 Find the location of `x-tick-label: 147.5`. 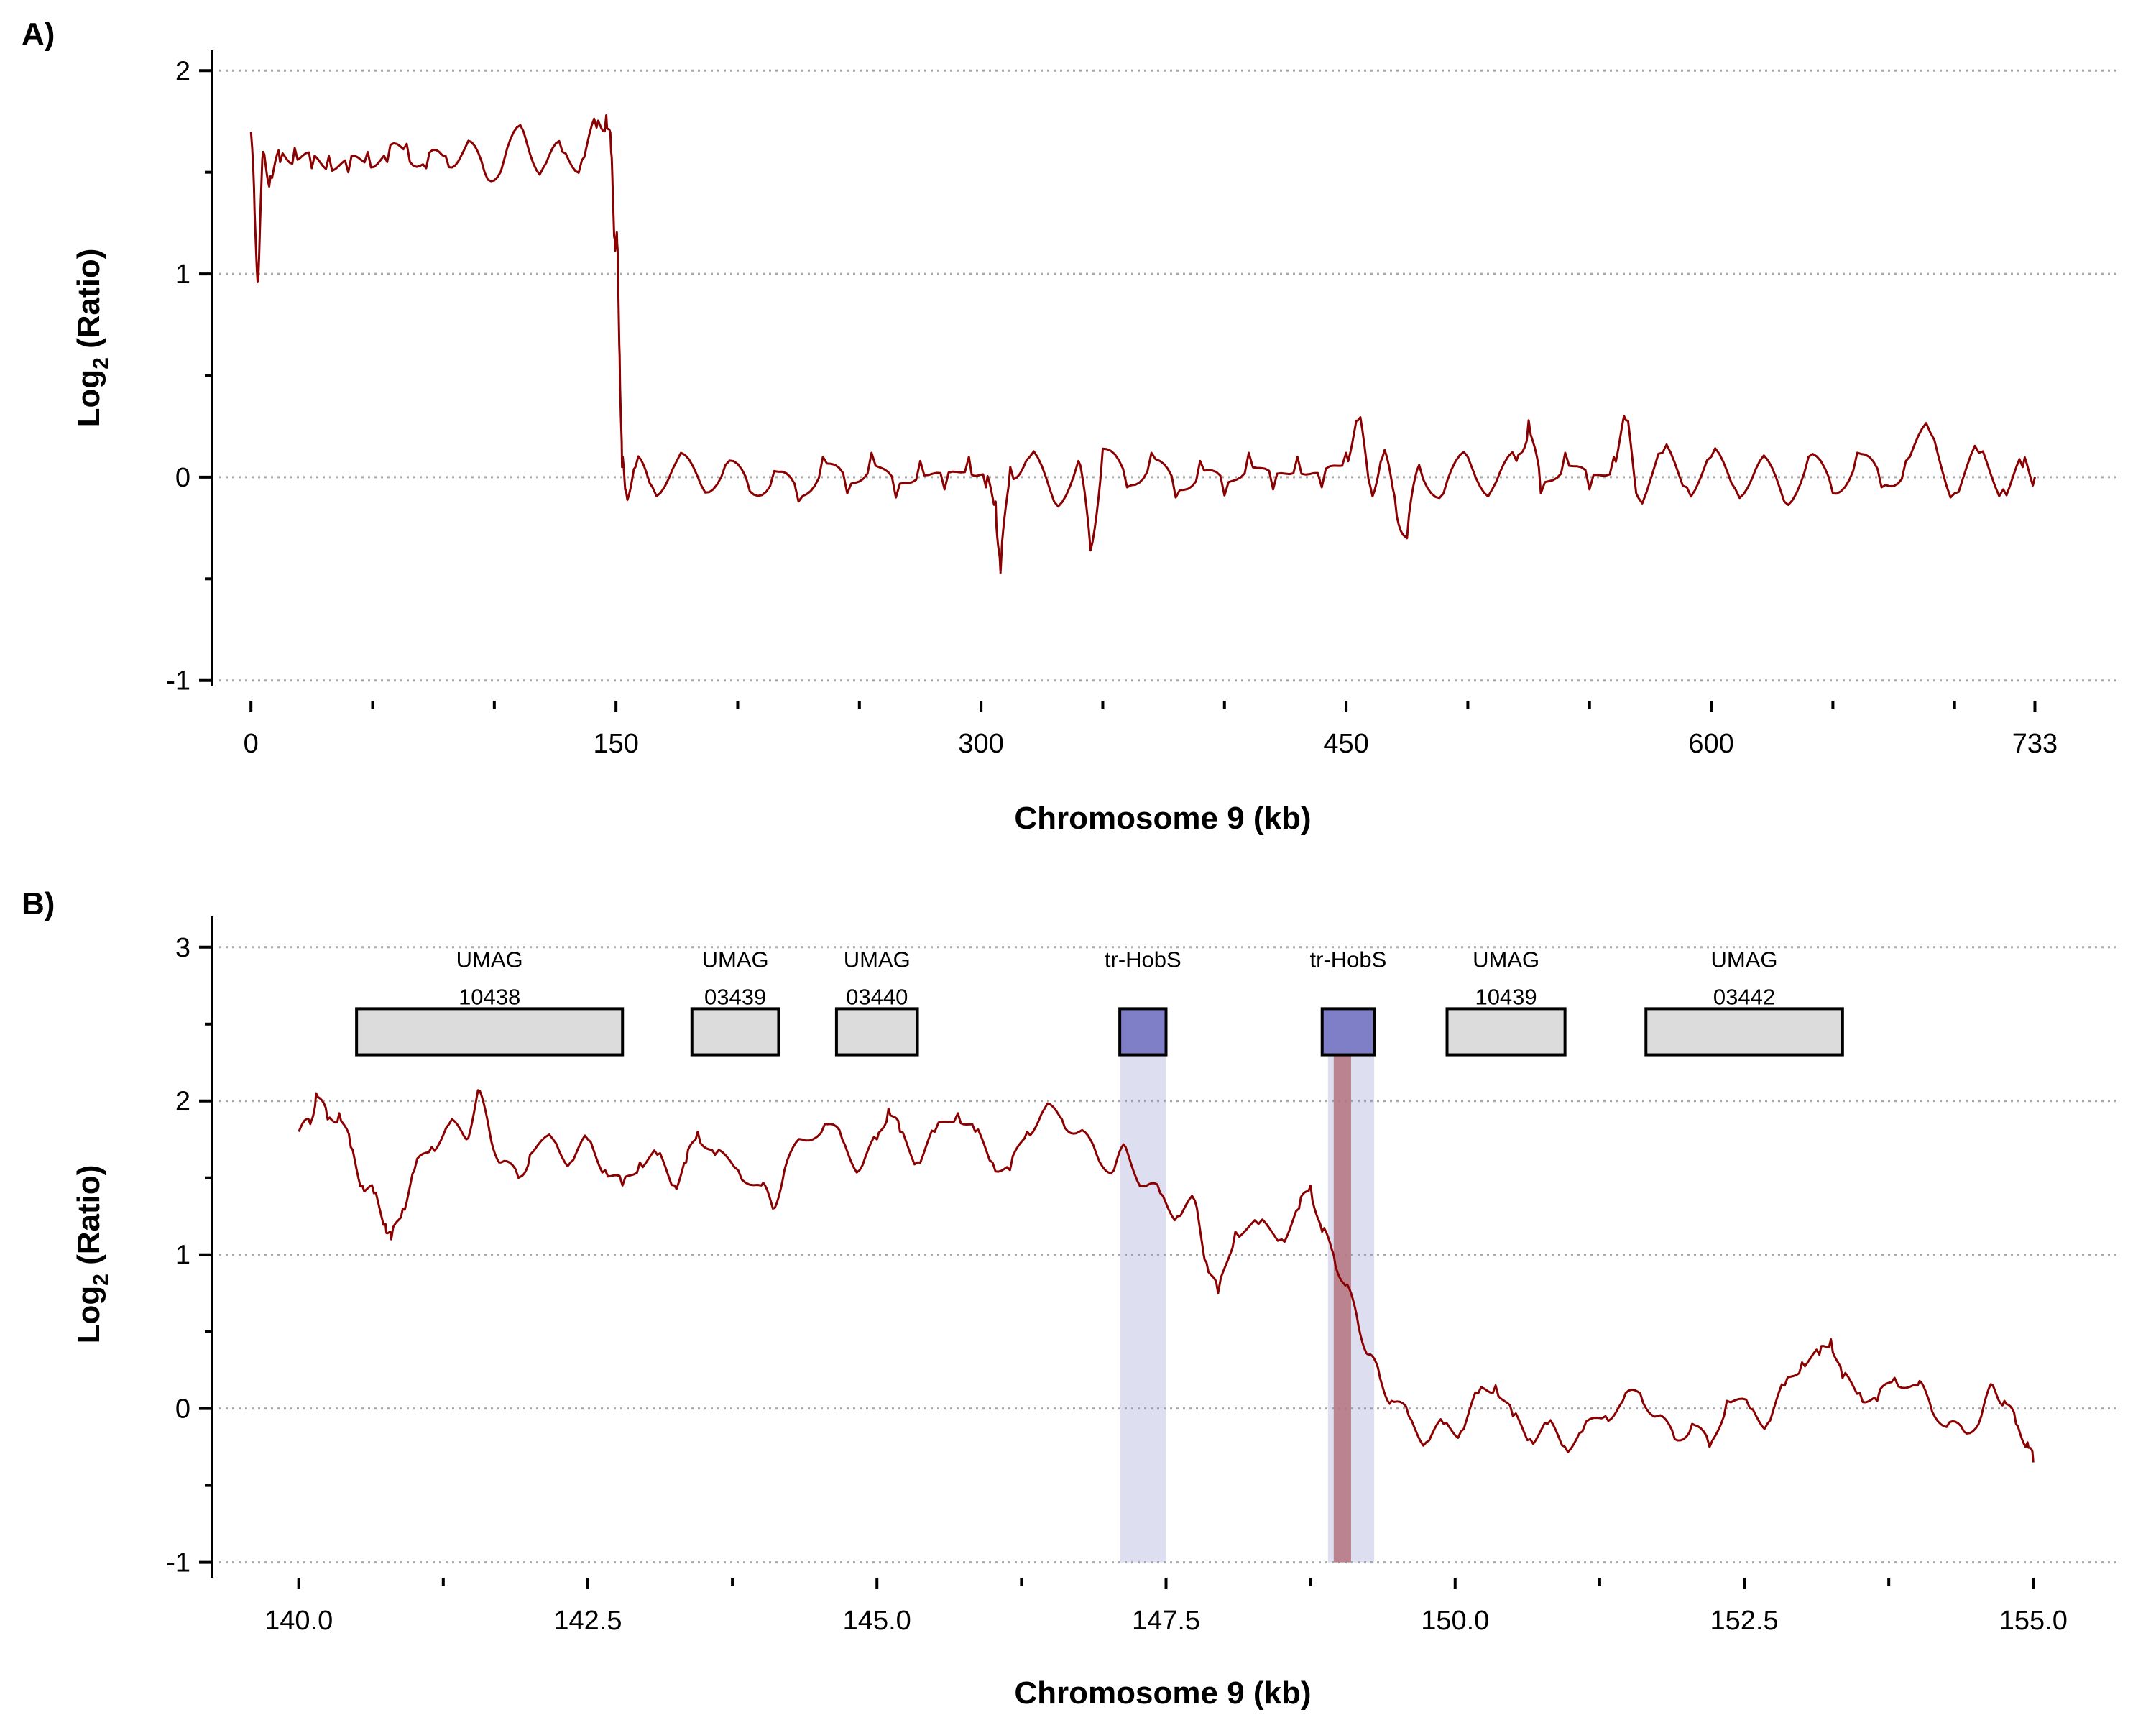

x-tick-label: 147.5 is located at coordinates (1166, 1621).